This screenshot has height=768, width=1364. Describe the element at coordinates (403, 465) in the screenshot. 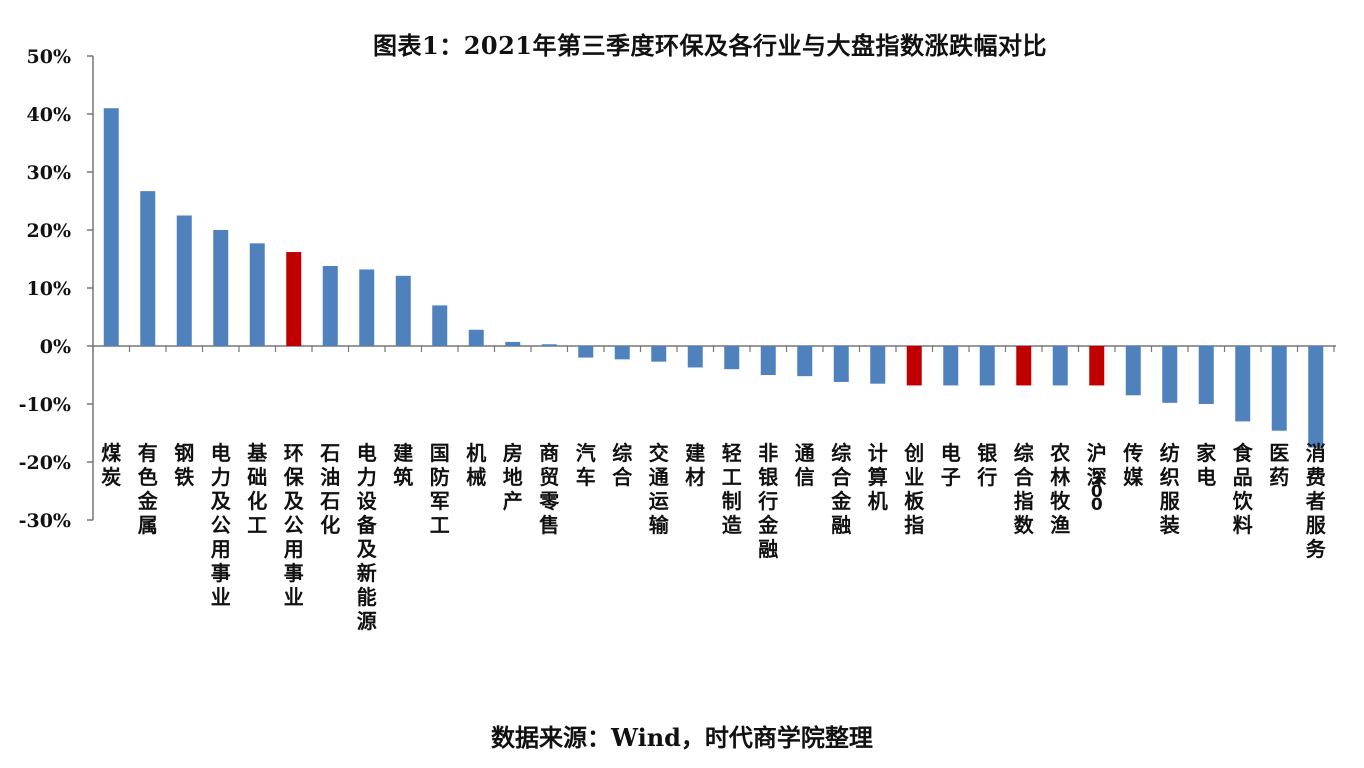

I see `x-category-label: 建筑` at that location.